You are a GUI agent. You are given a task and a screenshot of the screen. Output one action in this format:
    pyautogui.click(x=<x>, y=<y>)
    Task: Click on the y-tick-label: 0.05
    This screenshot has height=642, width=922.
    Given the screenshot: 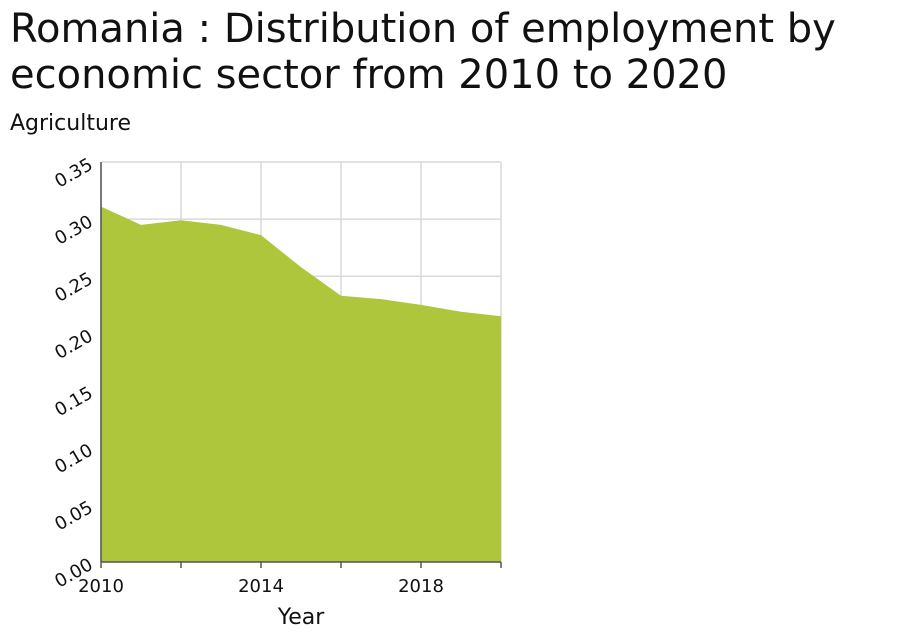 What is the action you would take?
    pyautogui.click(x=73, y=516)
    